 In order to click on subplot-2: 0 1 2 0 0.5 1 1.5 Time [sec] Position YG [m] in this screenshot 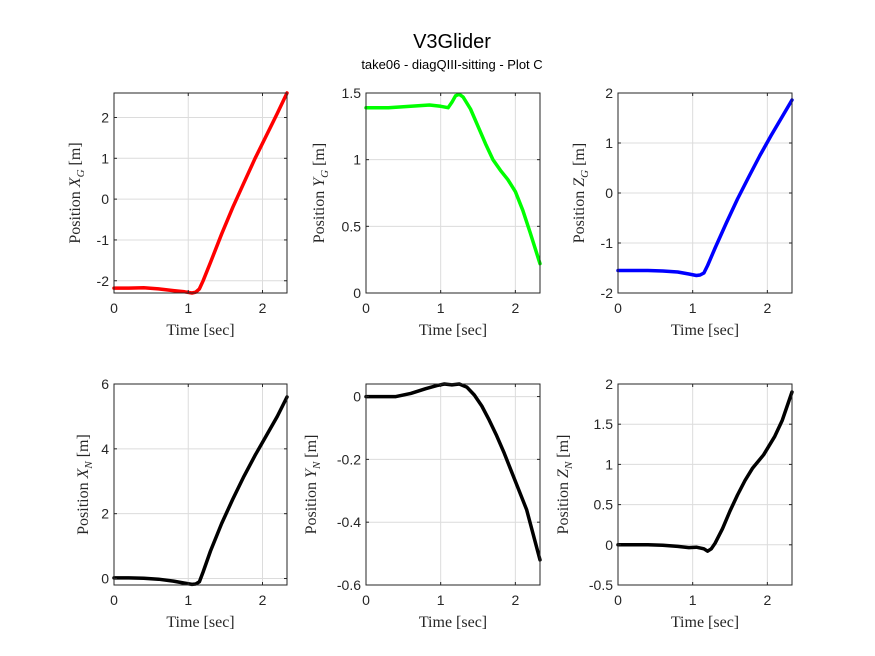, I will do `click(426, 212)`.